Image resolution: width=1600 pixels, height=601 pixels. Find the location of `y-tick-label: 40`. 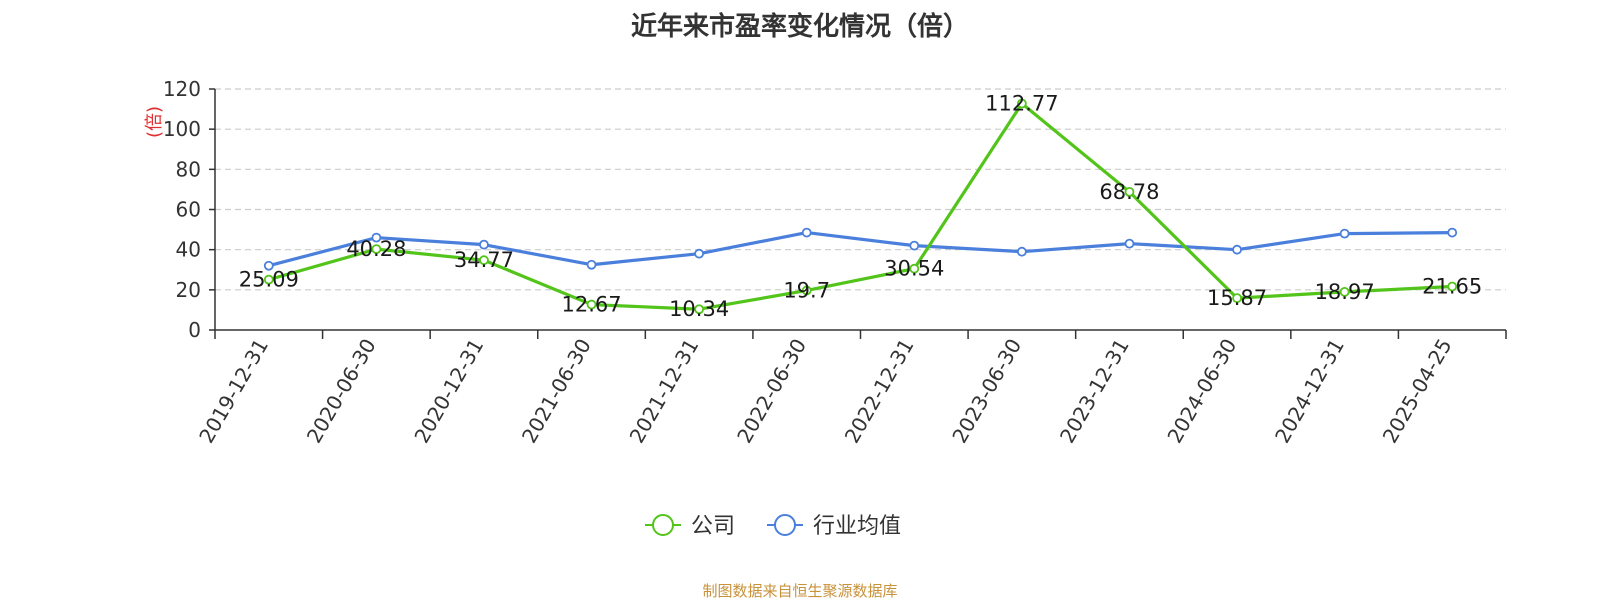

y-tick-label: 40 is located at coordinates (188, 250).